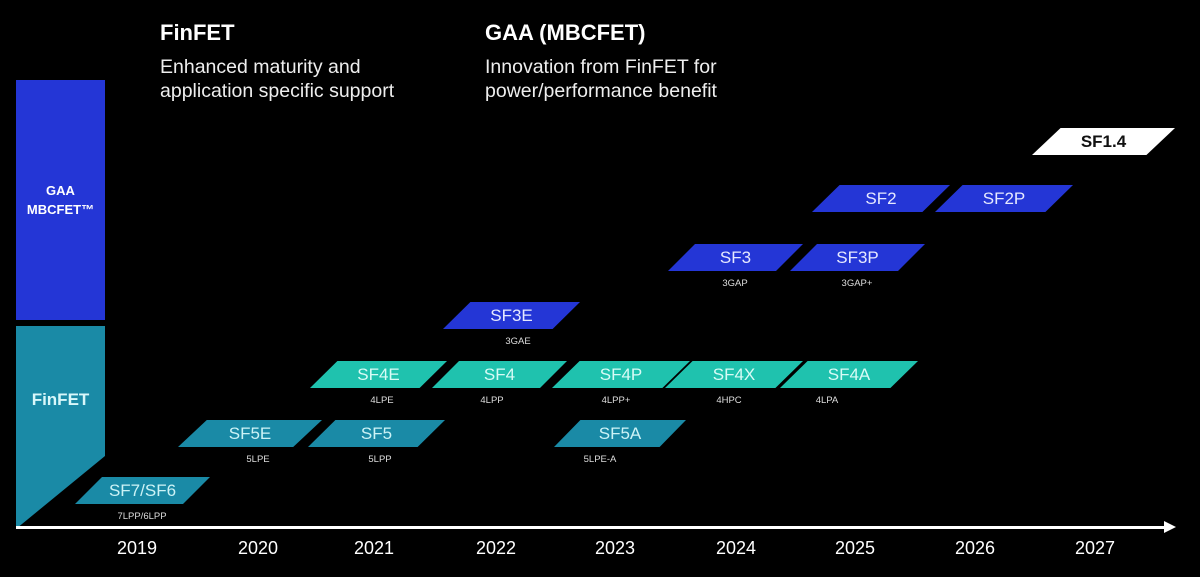 The width and height of the screenshot is (1200, 577). I want to click on process-label: 3GAP+, so click(857, 283).